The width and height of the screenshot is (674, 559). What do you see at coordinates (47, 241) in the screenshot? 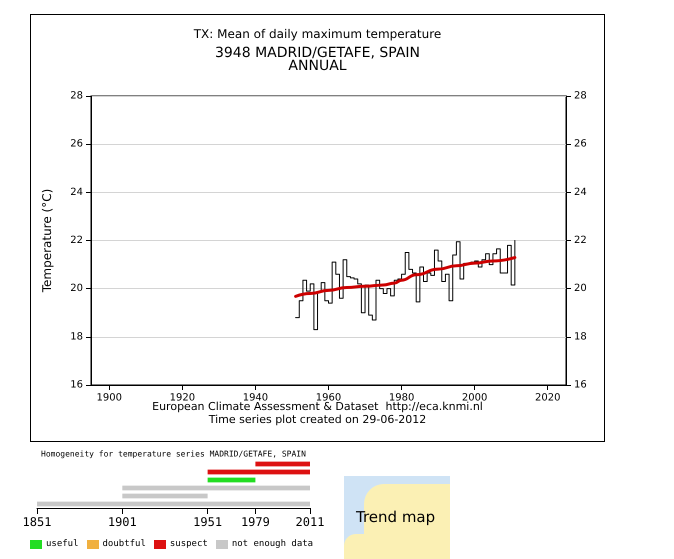
I see `y-axis-title: Temperature (°C)` at bounding box center [47, 241].